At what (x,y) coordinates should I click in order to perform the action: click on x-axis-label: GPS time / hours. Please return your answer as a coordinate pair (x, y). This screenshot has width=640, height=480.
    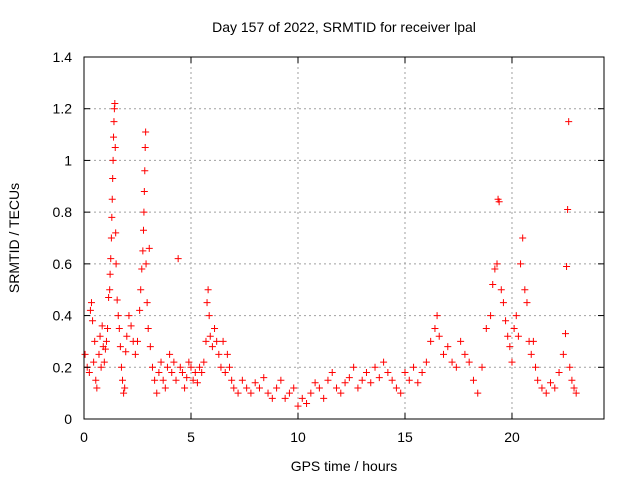
    Looking at the image, I should click on (344, 466).